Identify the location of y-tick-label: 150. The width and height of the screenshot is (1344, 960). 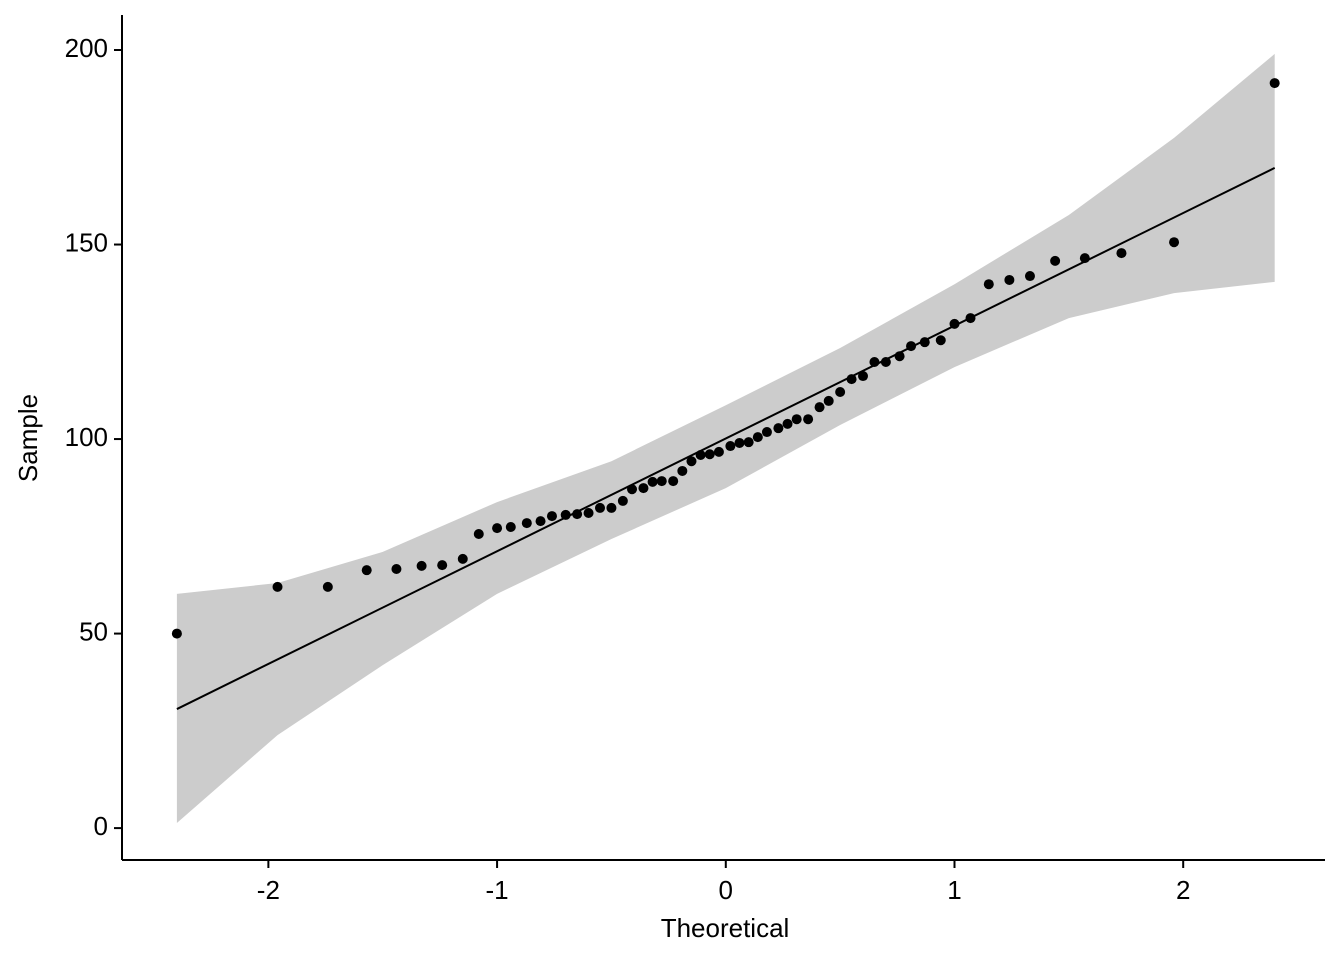
(86, 242).